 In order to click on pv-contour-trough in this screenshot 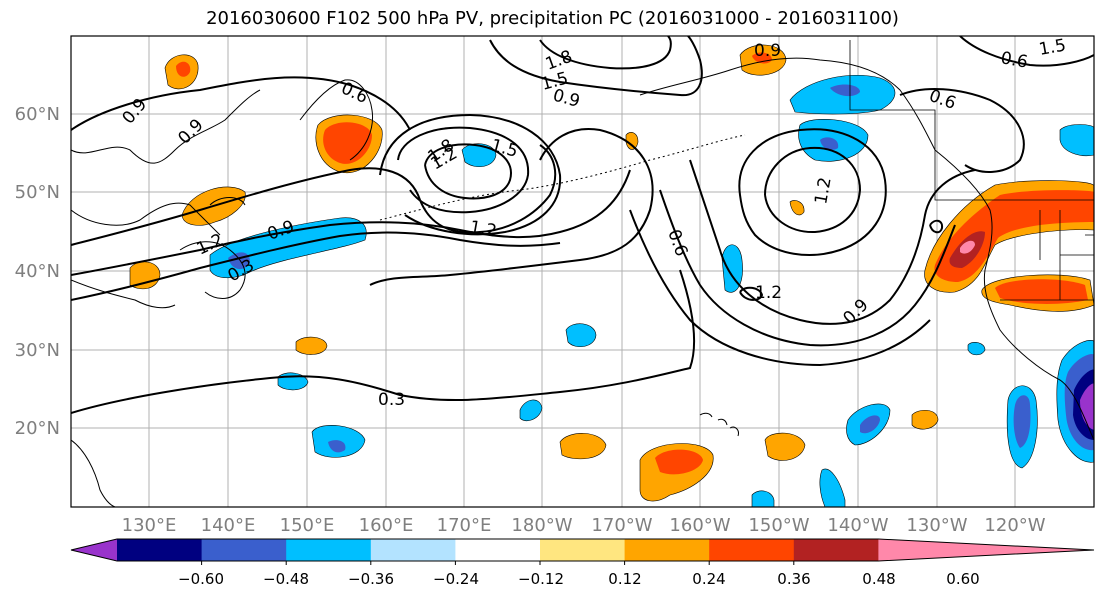, I will do `click(832, 242)`.